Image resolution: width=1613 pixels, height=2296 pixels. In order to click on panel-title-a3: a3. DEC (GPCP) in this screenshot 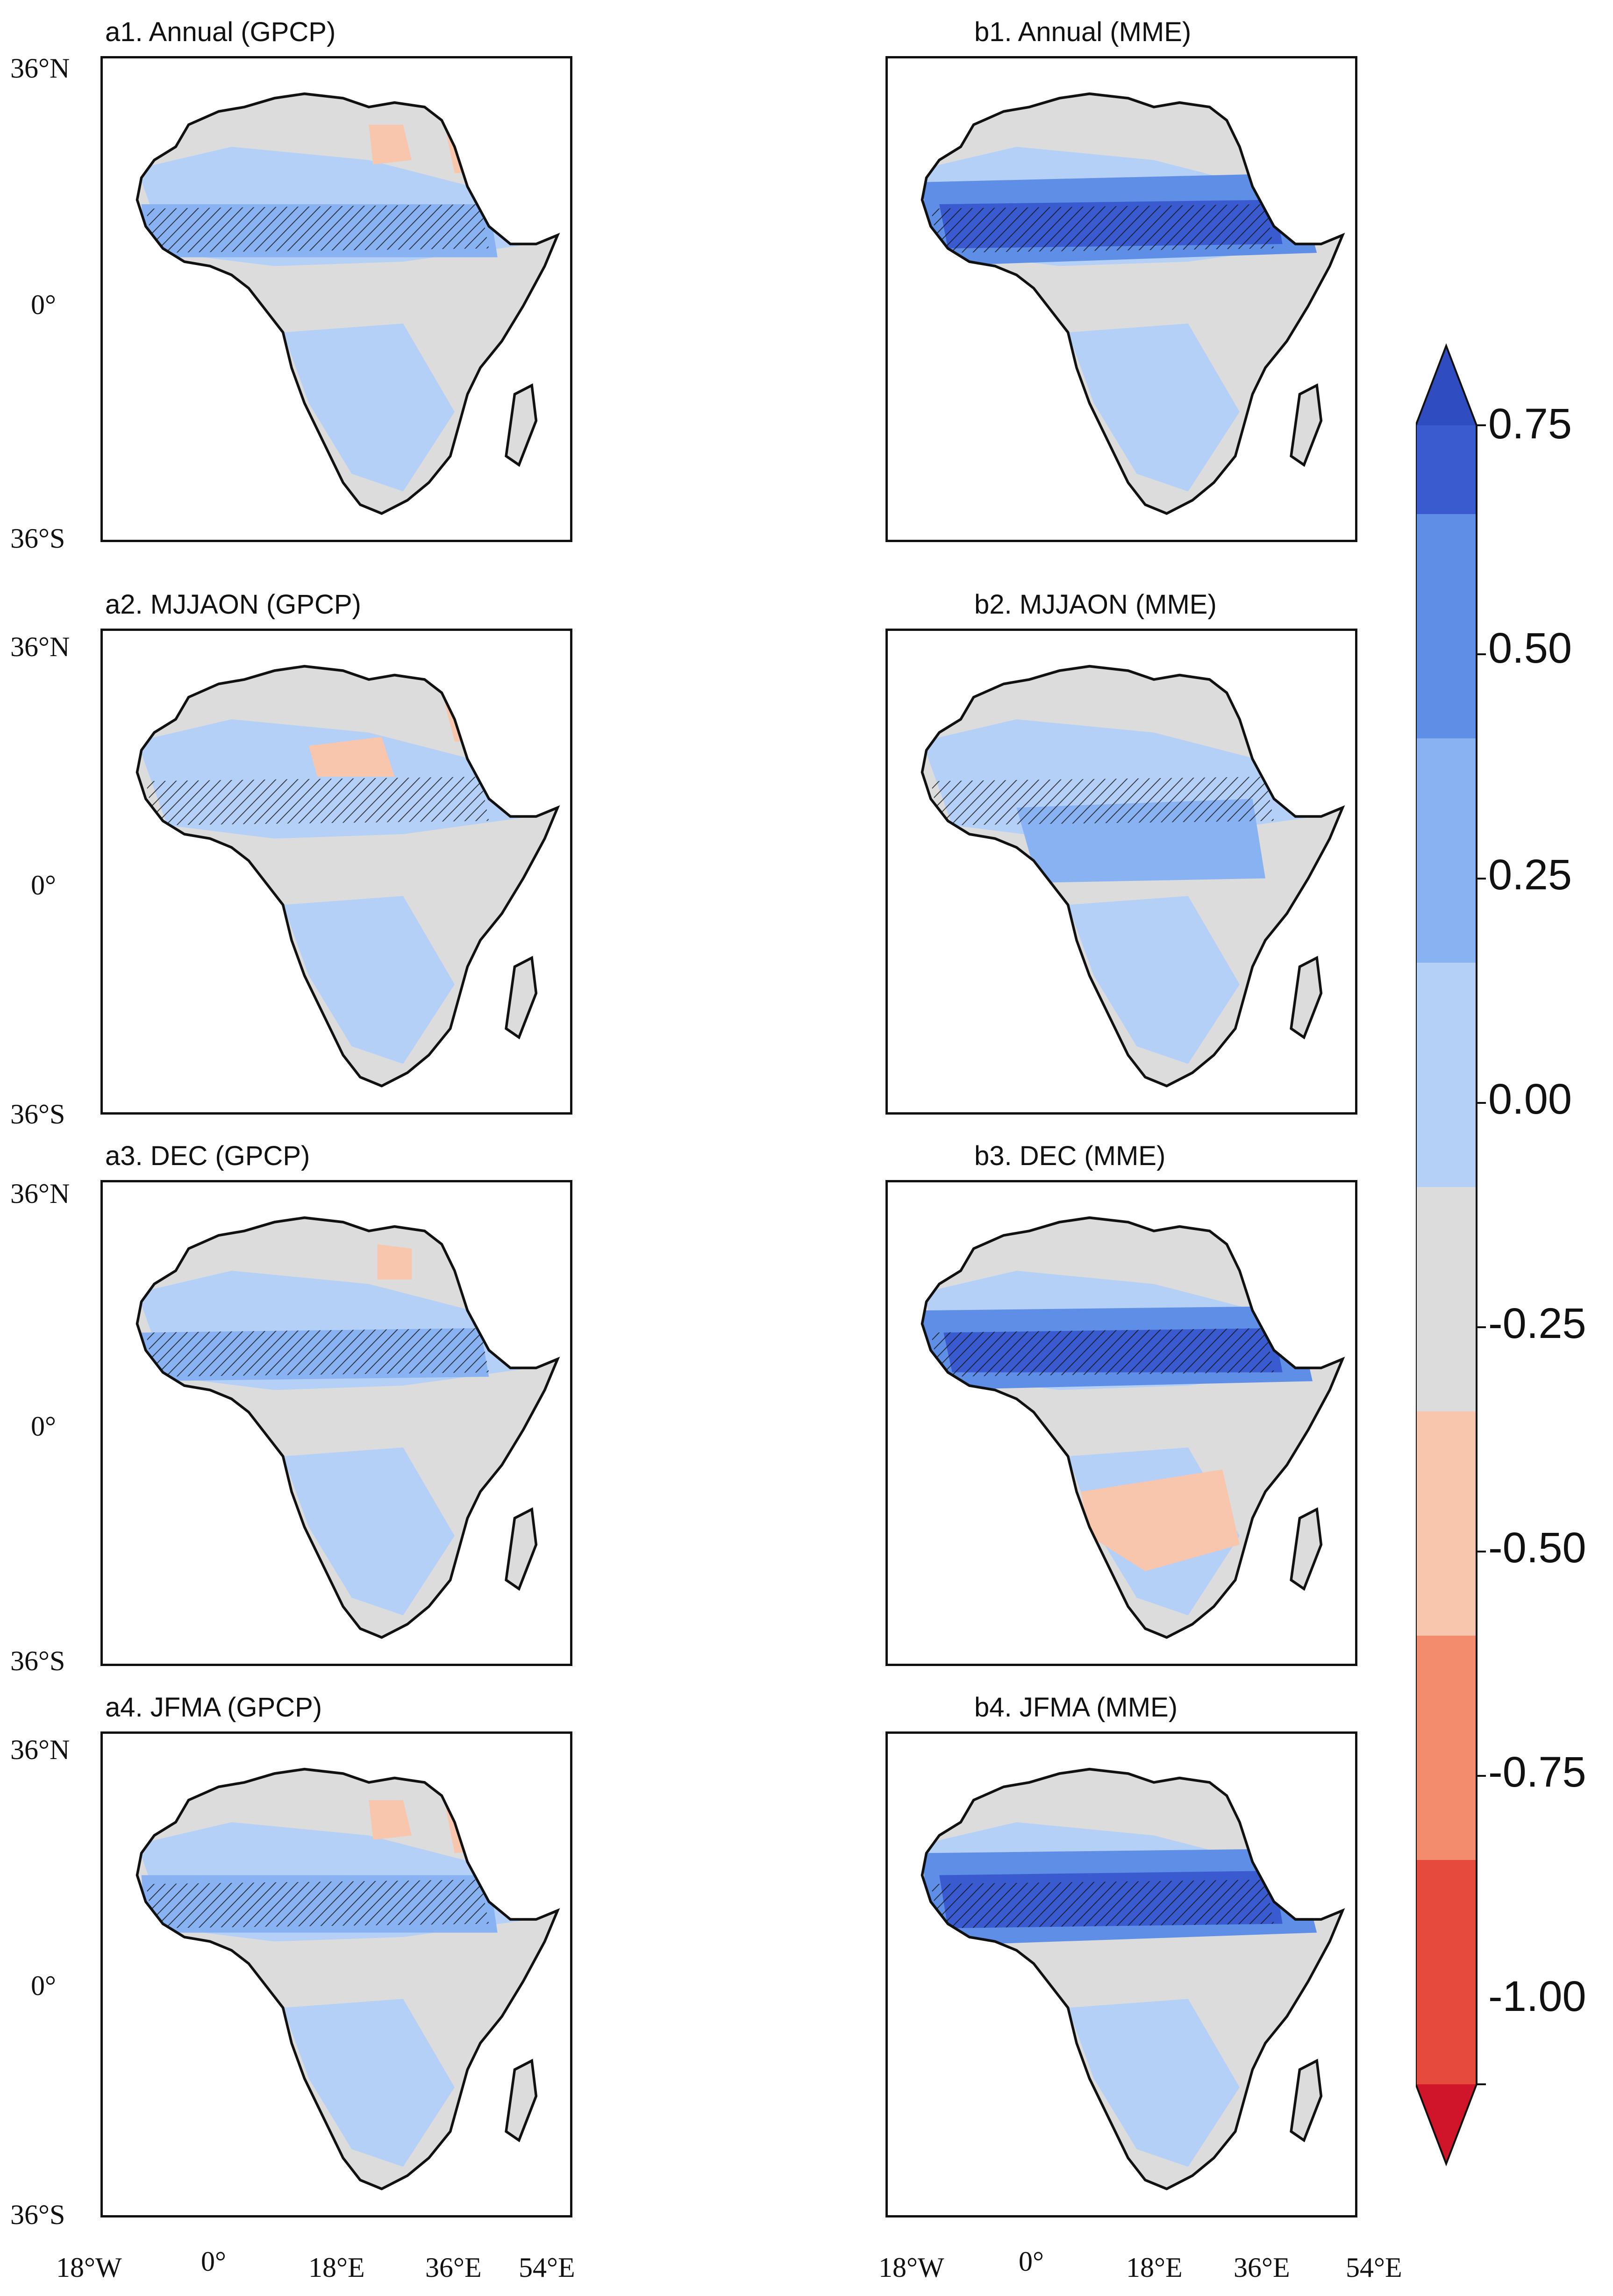, I will do `click(207, 1156)`.